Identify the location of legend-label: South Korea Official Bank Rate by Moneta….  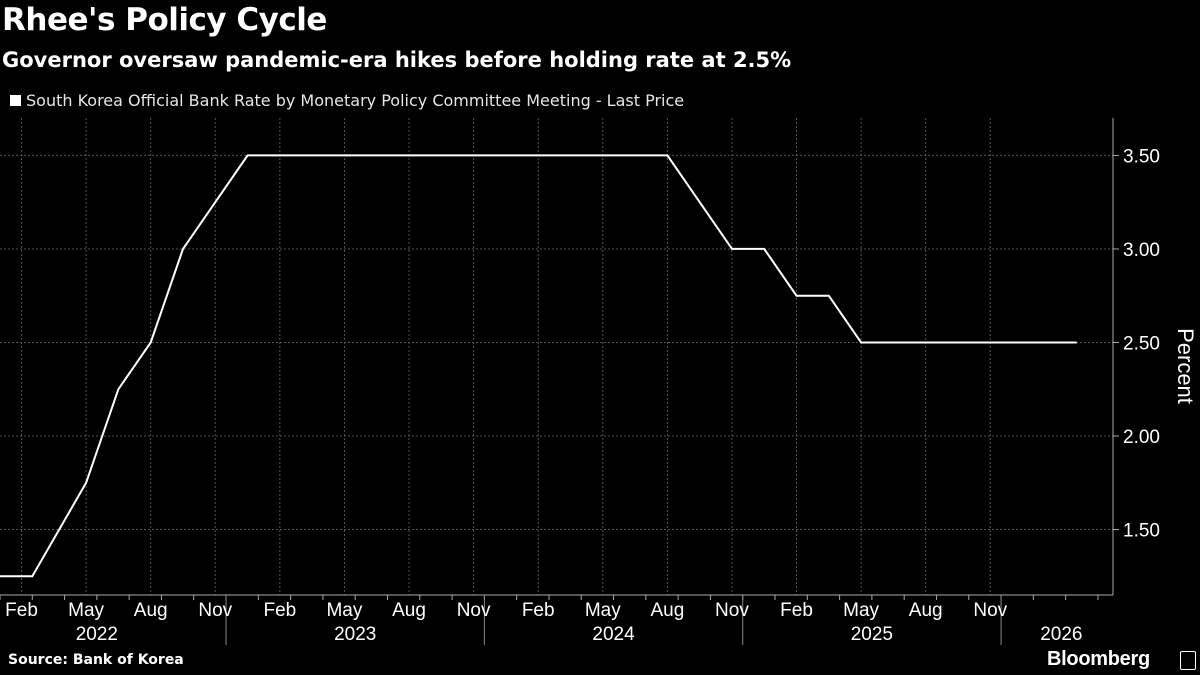
(355, 100).